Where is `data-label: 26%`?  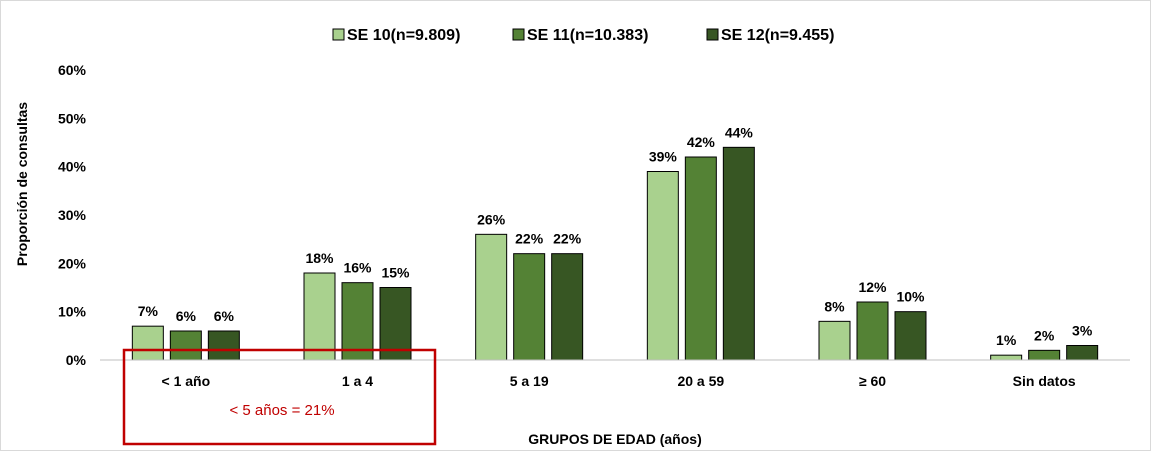
data-label: 26% is located at coordinates (491, 219).